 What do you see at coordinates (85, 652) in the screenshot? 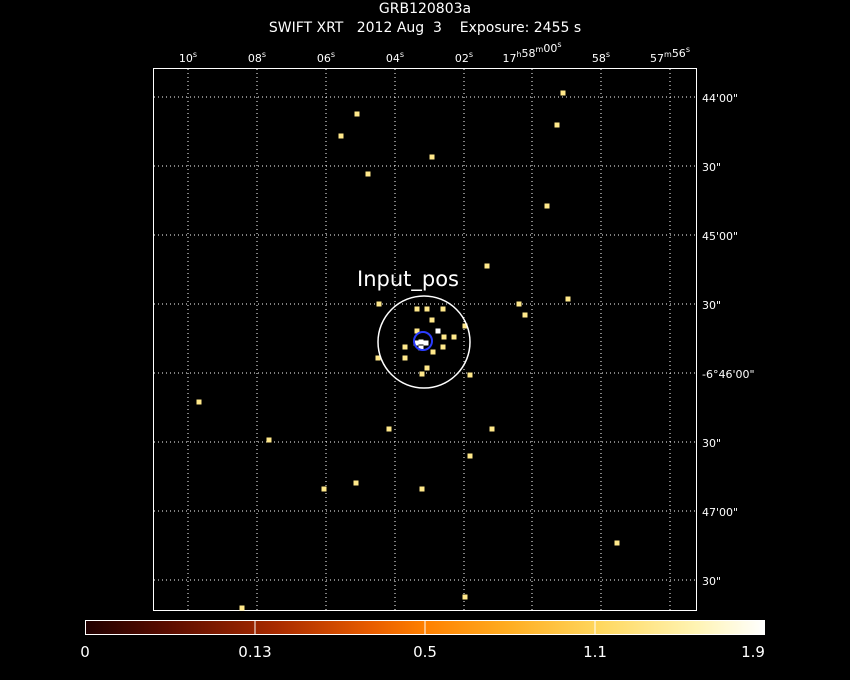
I see `colorbar-label: 0` at bounding box center [85, 652].